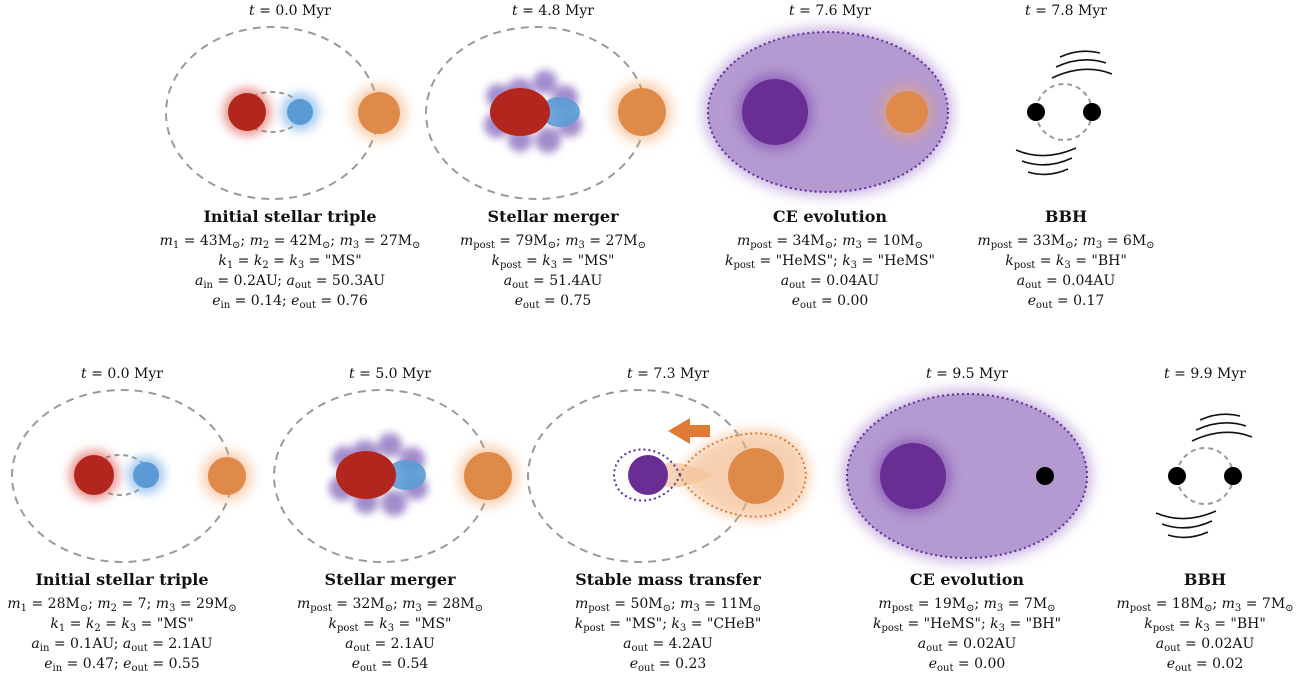 This screenshot has height=685, width=1314. I want to click on accretor-roche-lobe, so click(647, 475).